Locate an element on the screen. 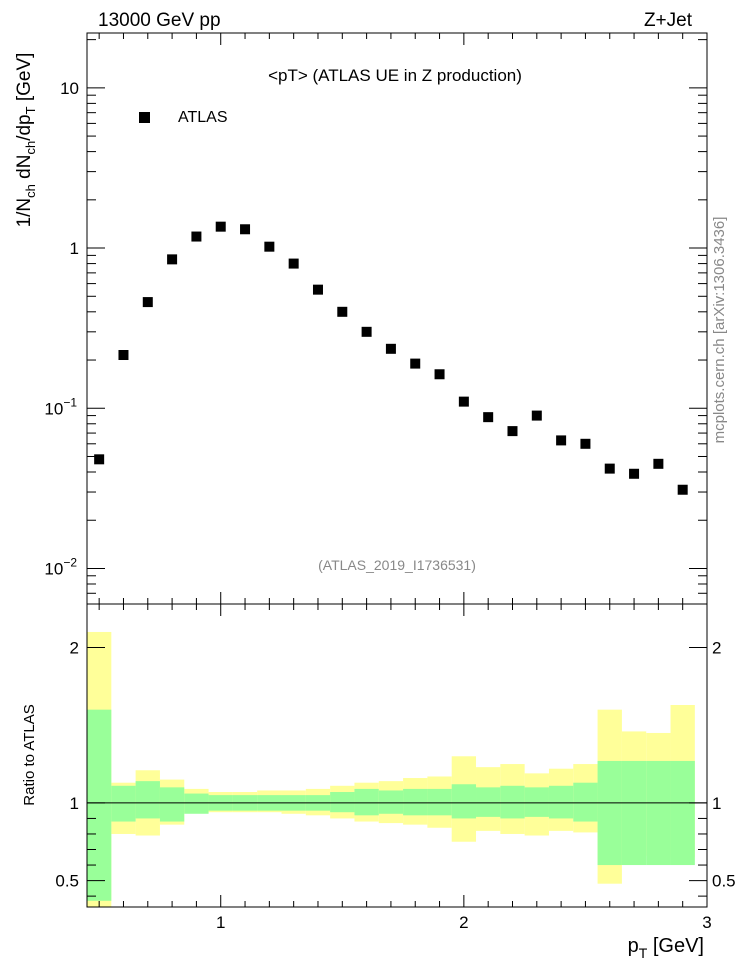 This screenshot has height=972, width=746. side-label: mcplots.cern.ch [arXiv:1306.3436] is located at coordinates (719, 330).